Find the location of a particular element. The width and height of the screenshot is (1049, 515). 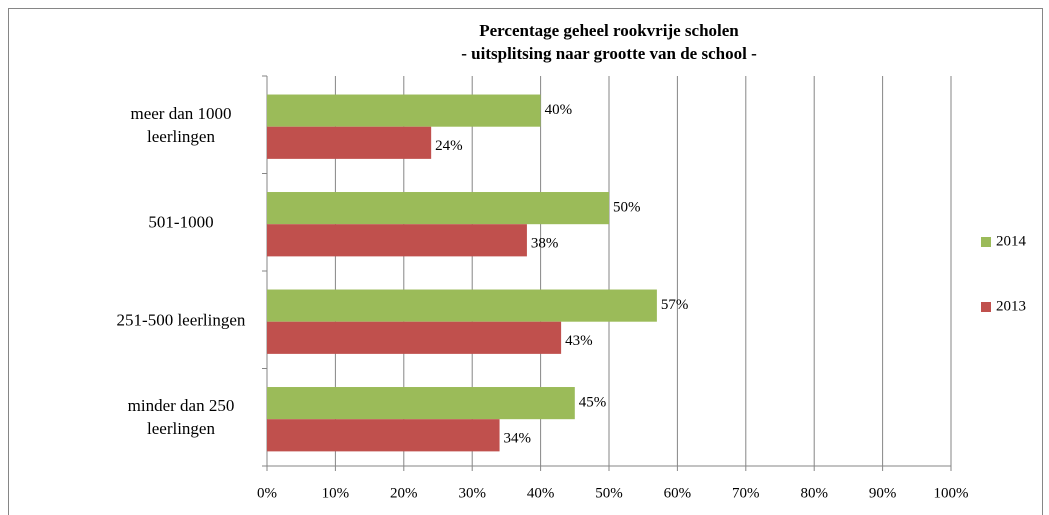

x-tick-label: 10% is located at coordinates (336, 493).